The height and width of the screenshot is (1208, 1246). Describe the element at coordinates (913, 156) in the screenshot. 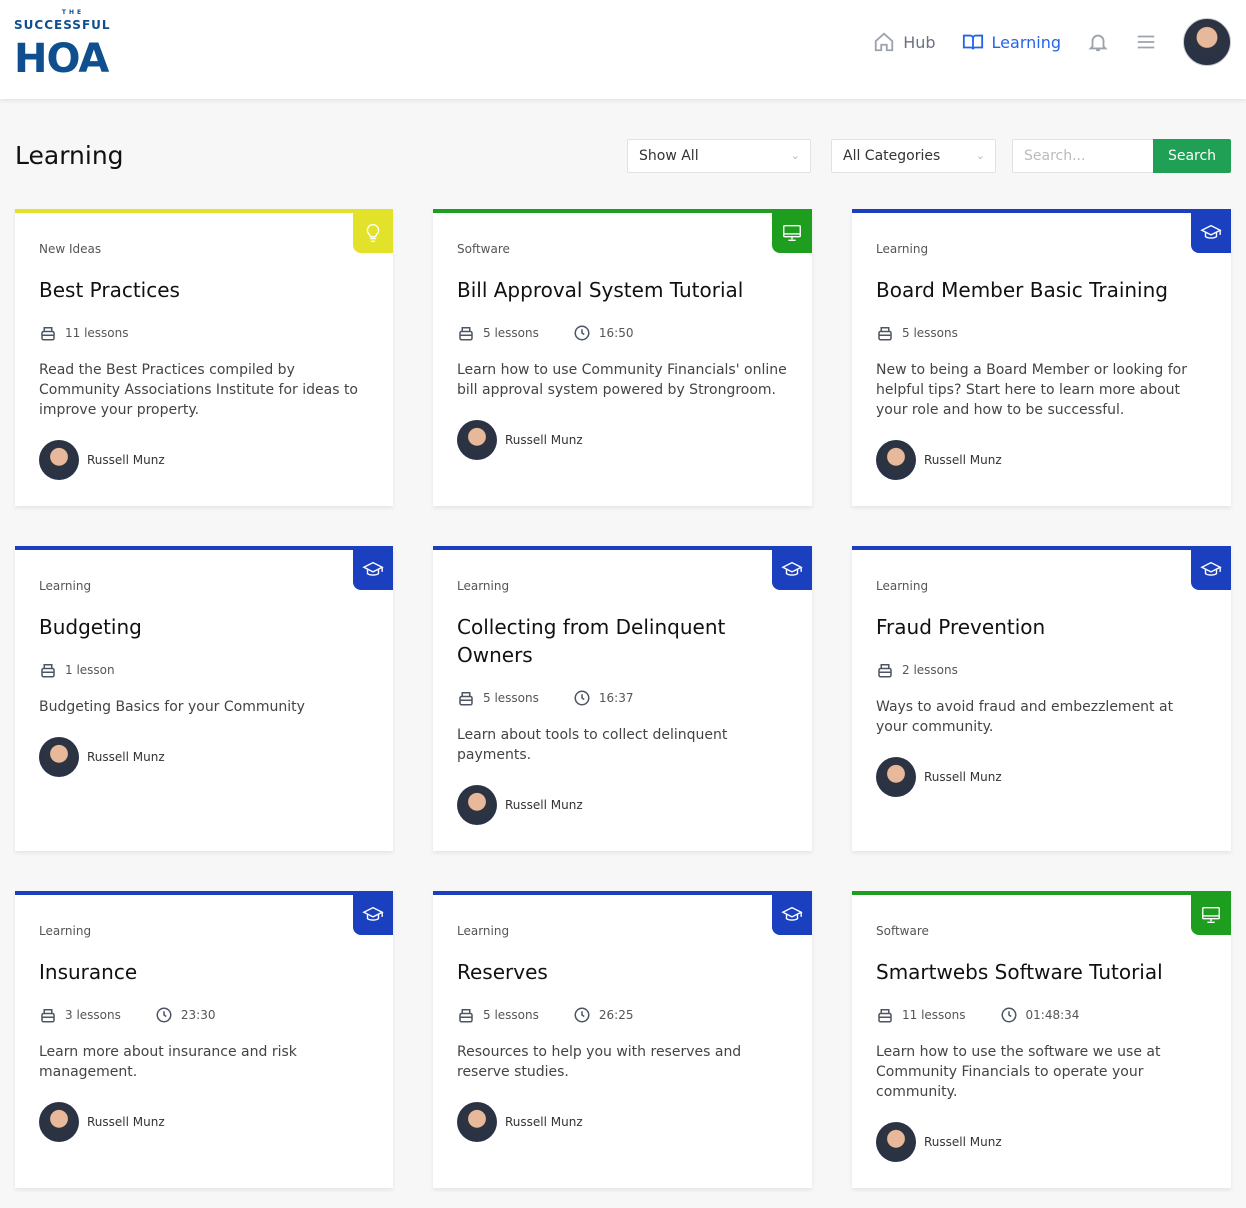

I see `category-select: All Categories ⌄` at that location.